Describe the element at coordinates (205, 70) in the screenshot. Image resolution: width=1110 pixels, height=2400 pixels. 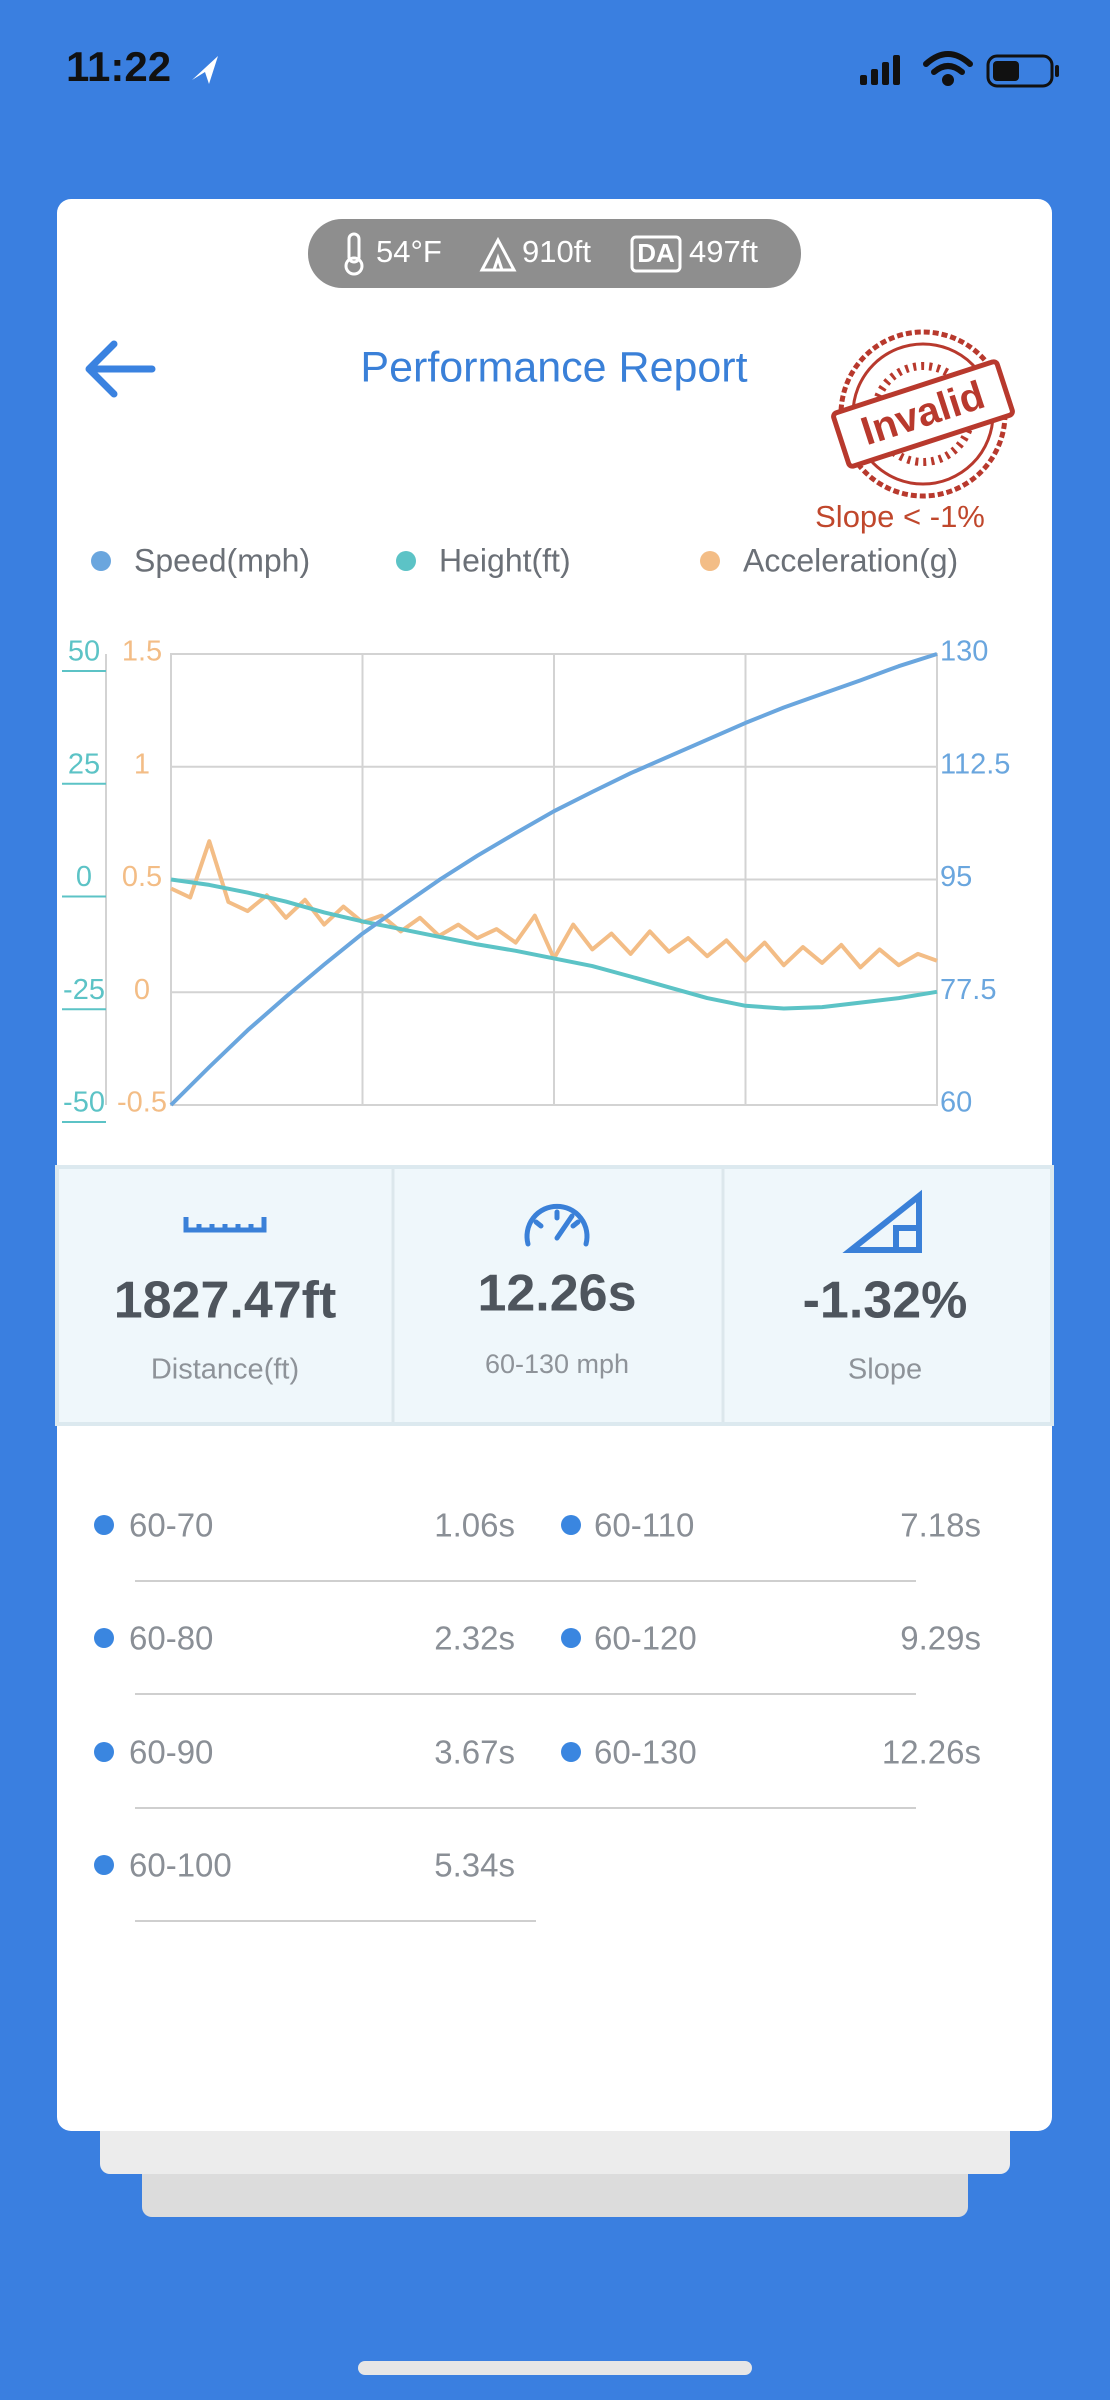
I see `location-icon` at that location.